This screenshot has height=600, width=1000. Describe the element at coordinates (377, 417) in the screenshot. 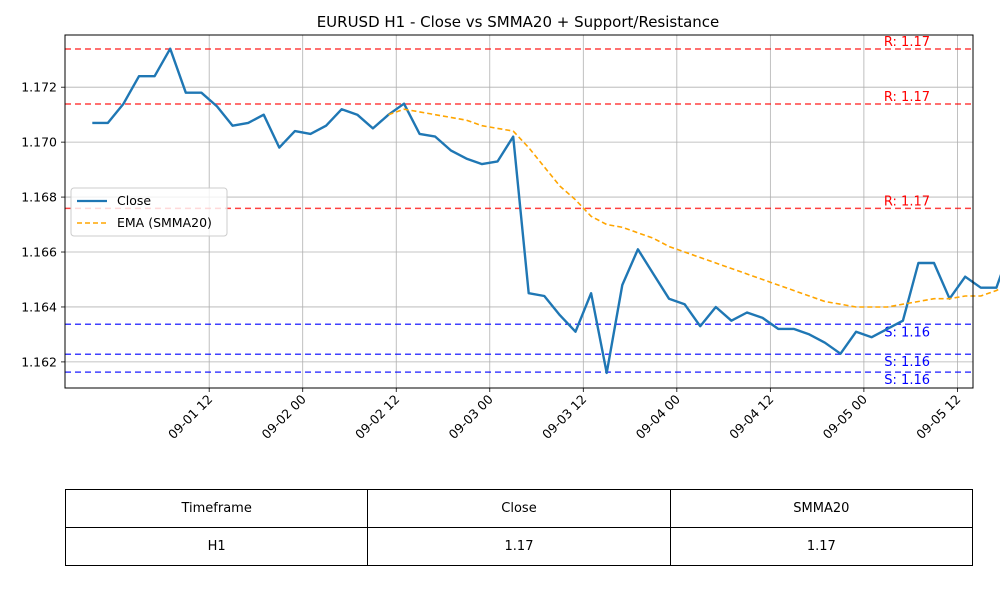

I see `x-tick-label: 09-02 12` at that location.